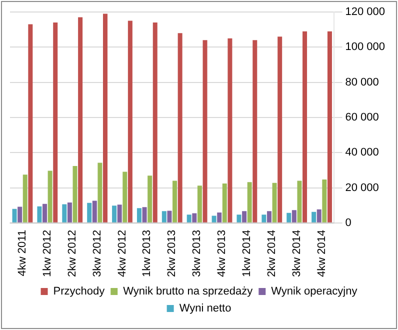 This screenshot has width=398, height=330. I want to click on y-tick-label: 20 000, so click(362, 188).